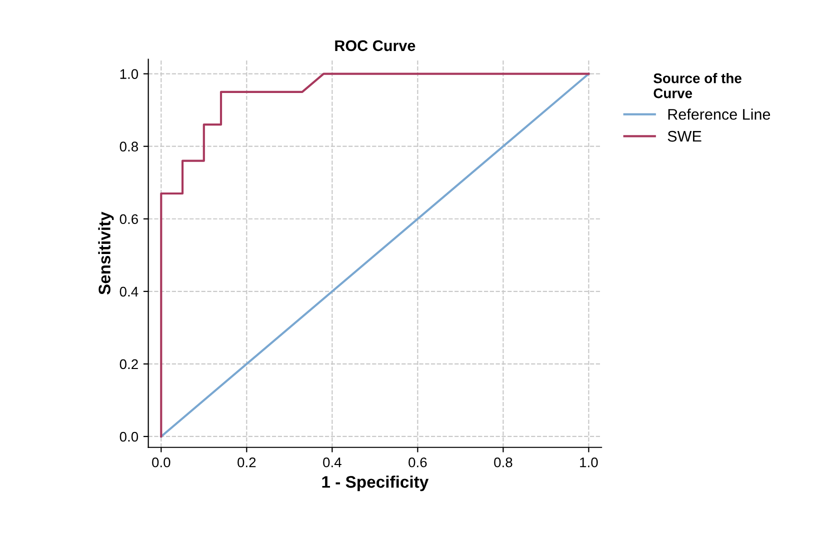 The image size is (824, 539). Describe the element at coordinates (375, 484) in the screenshot. I see `x-axis-title: 1 - Specificity` at that location.